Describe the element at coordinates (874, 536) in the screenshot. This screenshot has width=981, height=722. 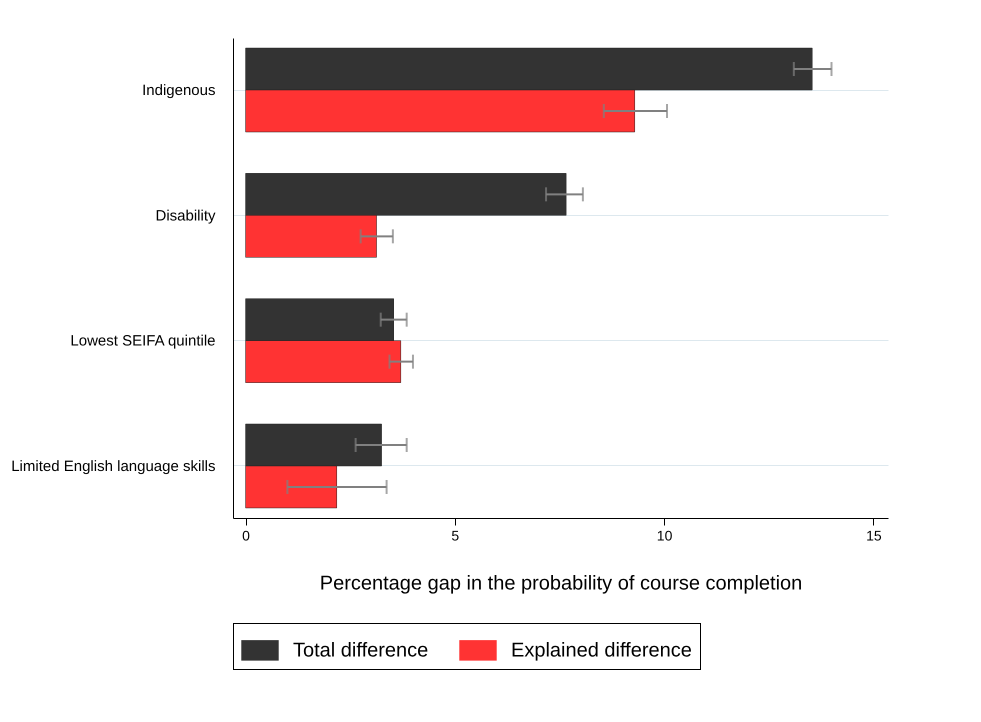
I see `x-tick-label: 15` at that location.